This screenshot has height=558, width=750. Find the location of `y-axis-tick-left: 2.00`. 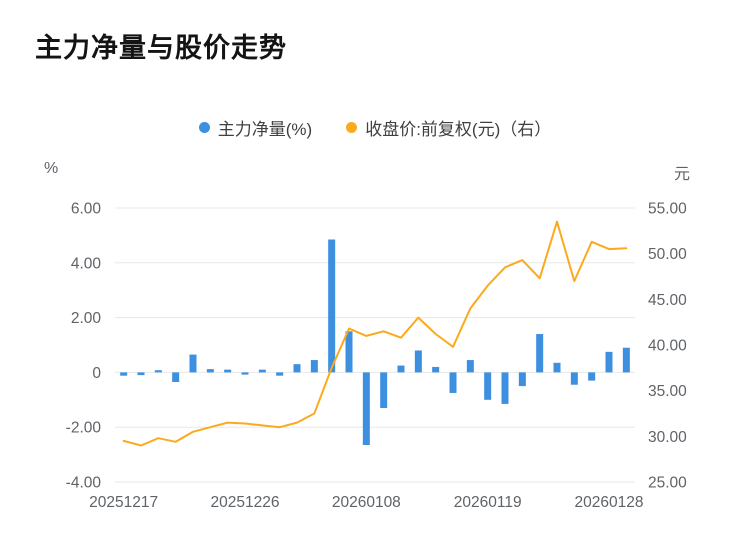

y-axis-tick-left: 2.00 is located at coordinates (86, 318).